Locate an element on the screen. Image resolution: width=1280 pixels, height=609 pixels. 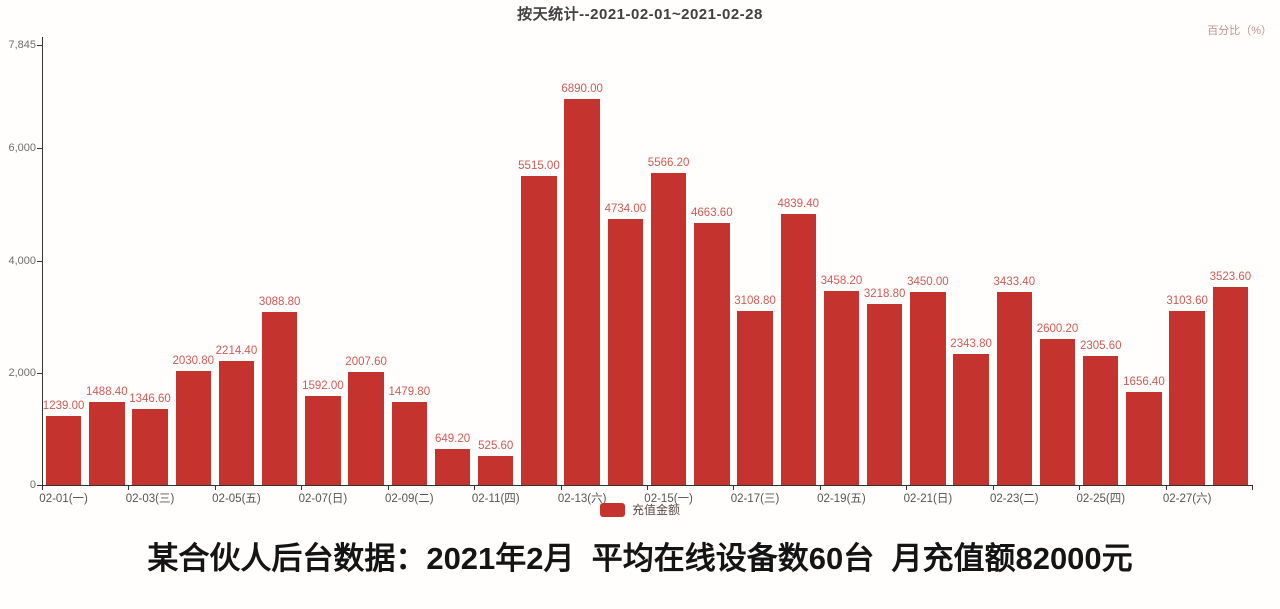
legend: 充值金额 is located at coordinates (640, 509).